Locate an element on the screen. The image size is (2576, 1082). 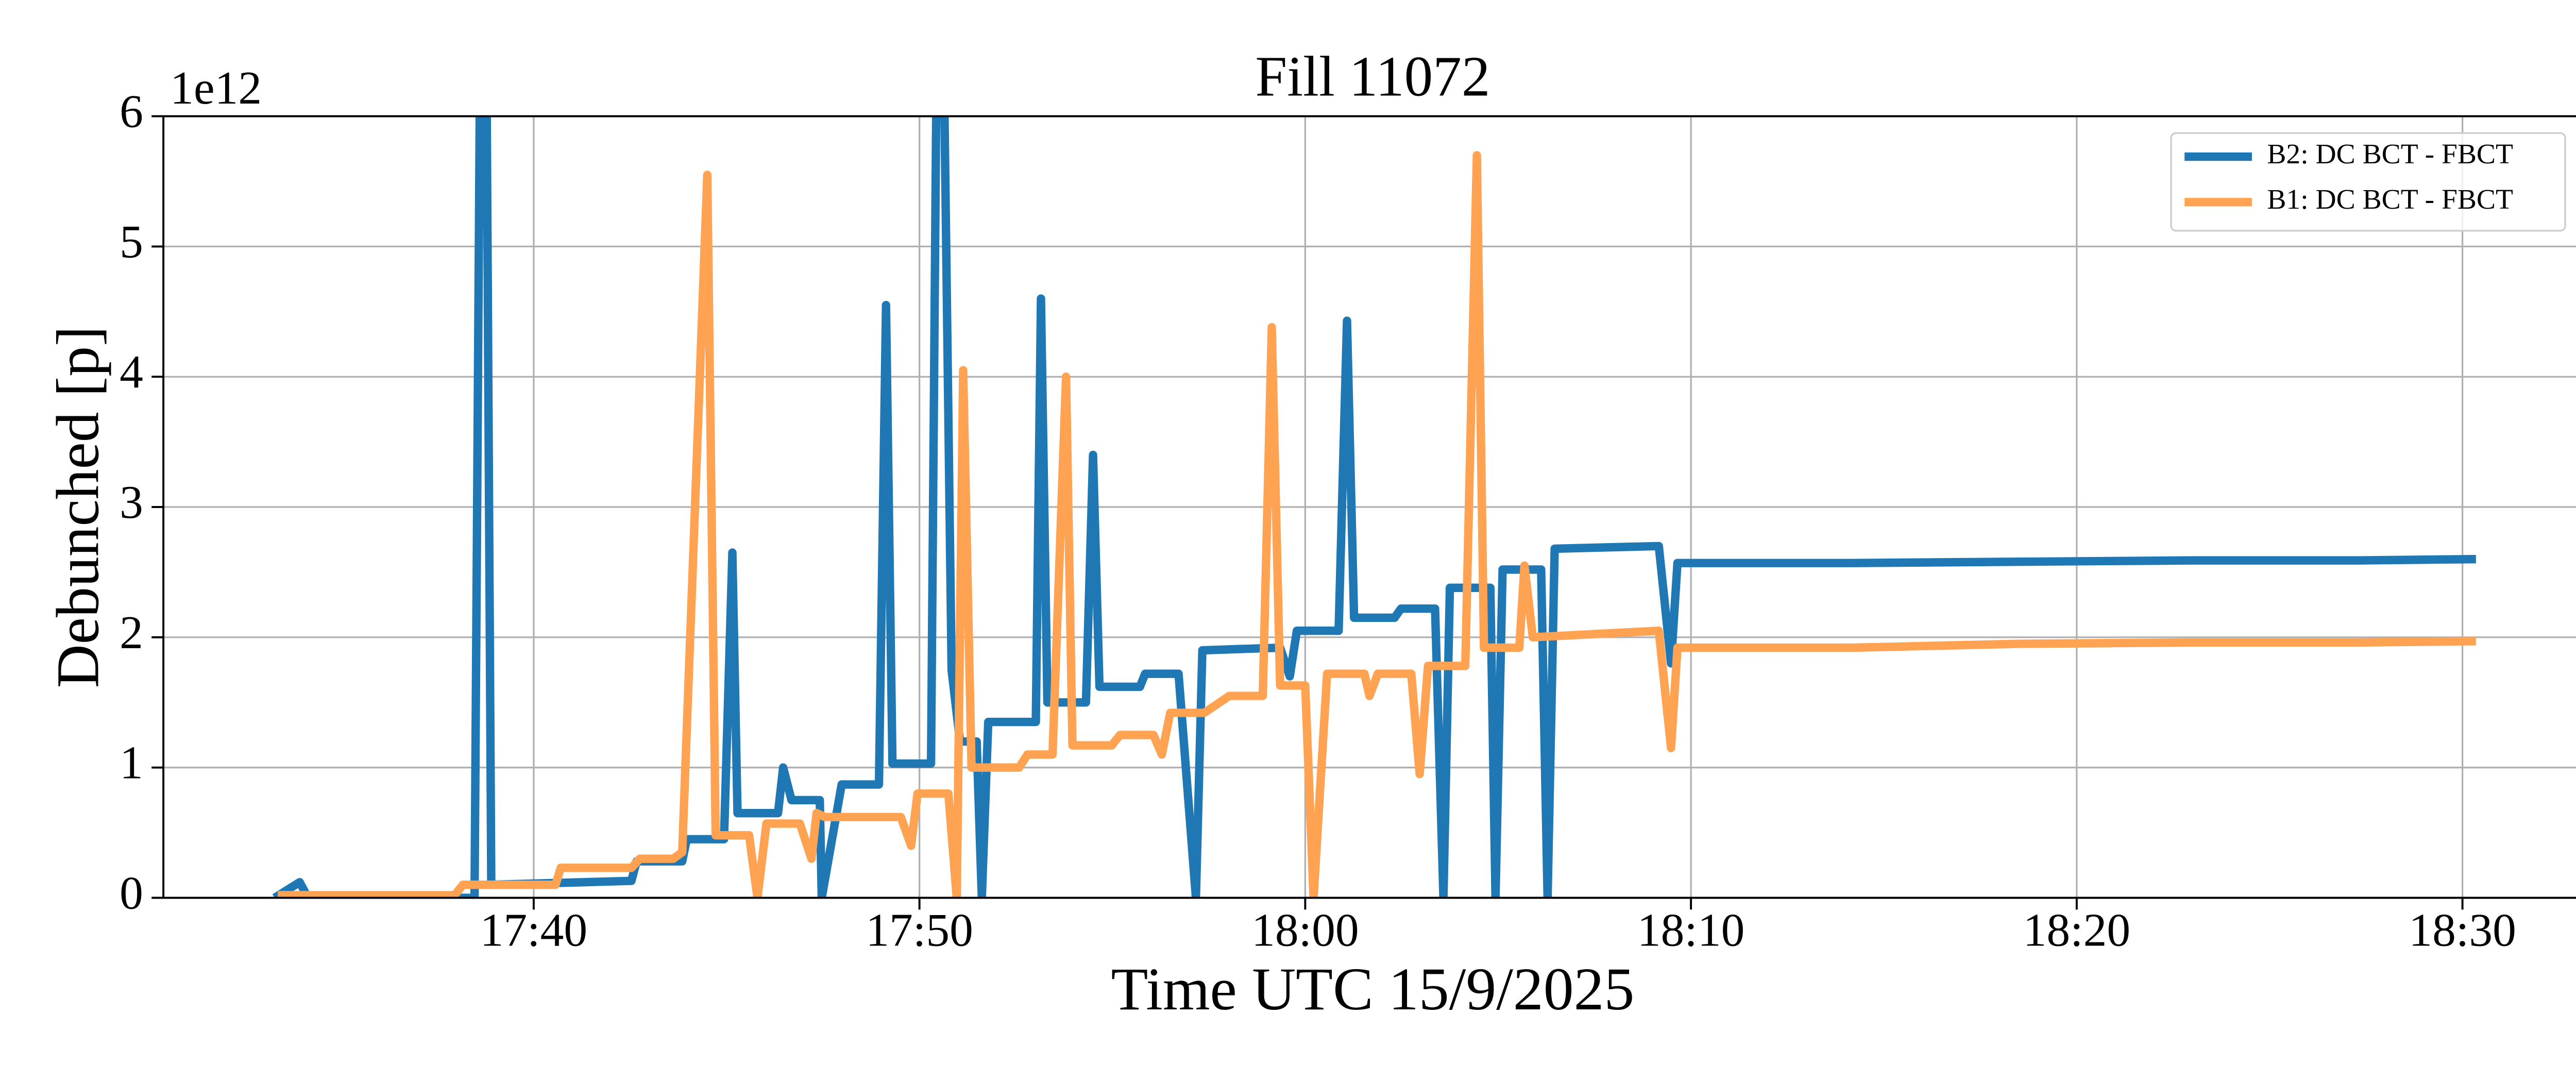
legend-label: B2: DC BCT - FBCT is located at coordinates (2390, 154).